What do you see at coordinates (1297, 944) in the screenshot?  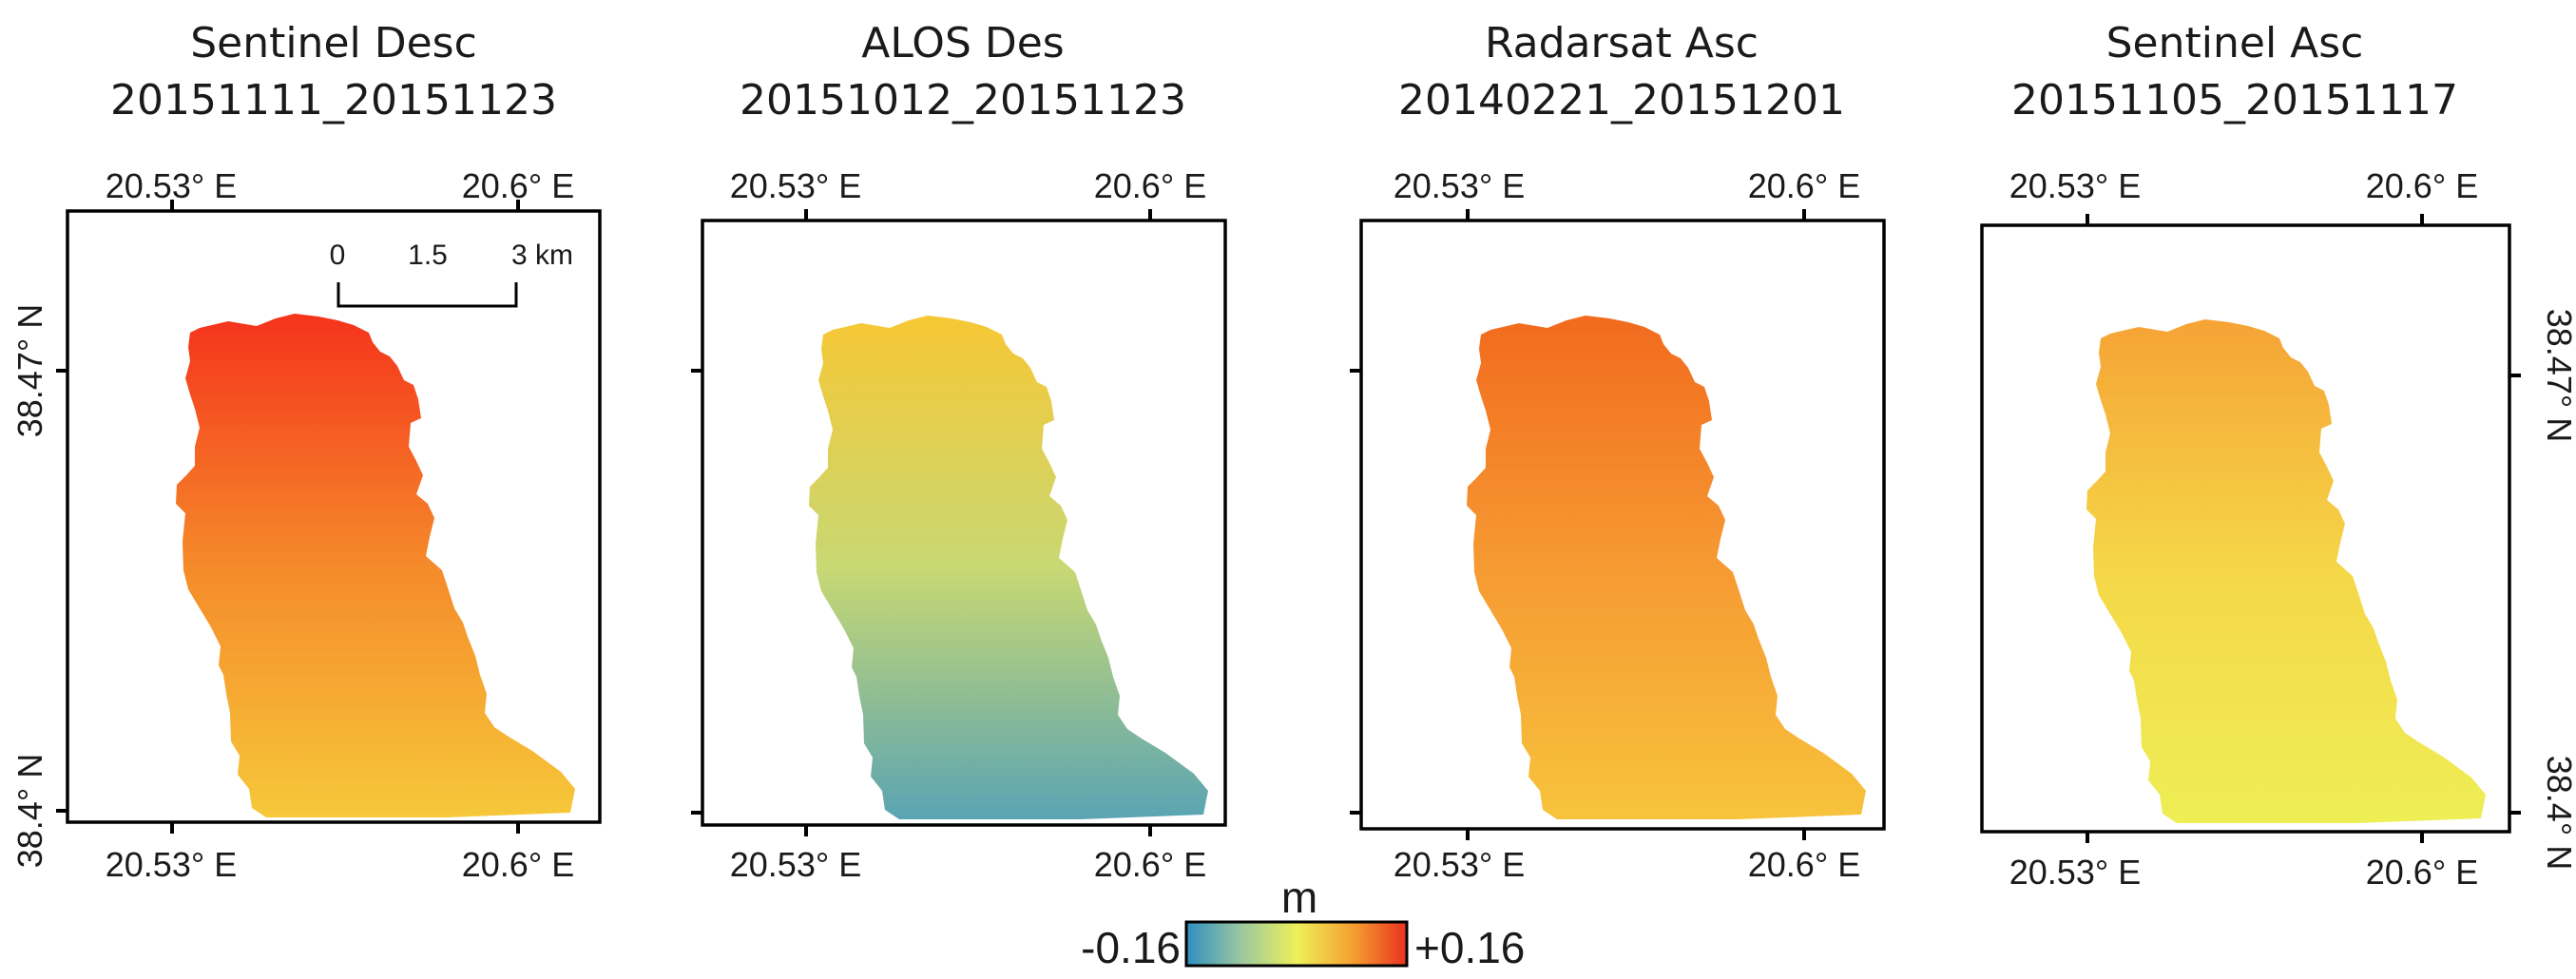 I see `colorbar-ramp` at bounding box center [1297, 944].